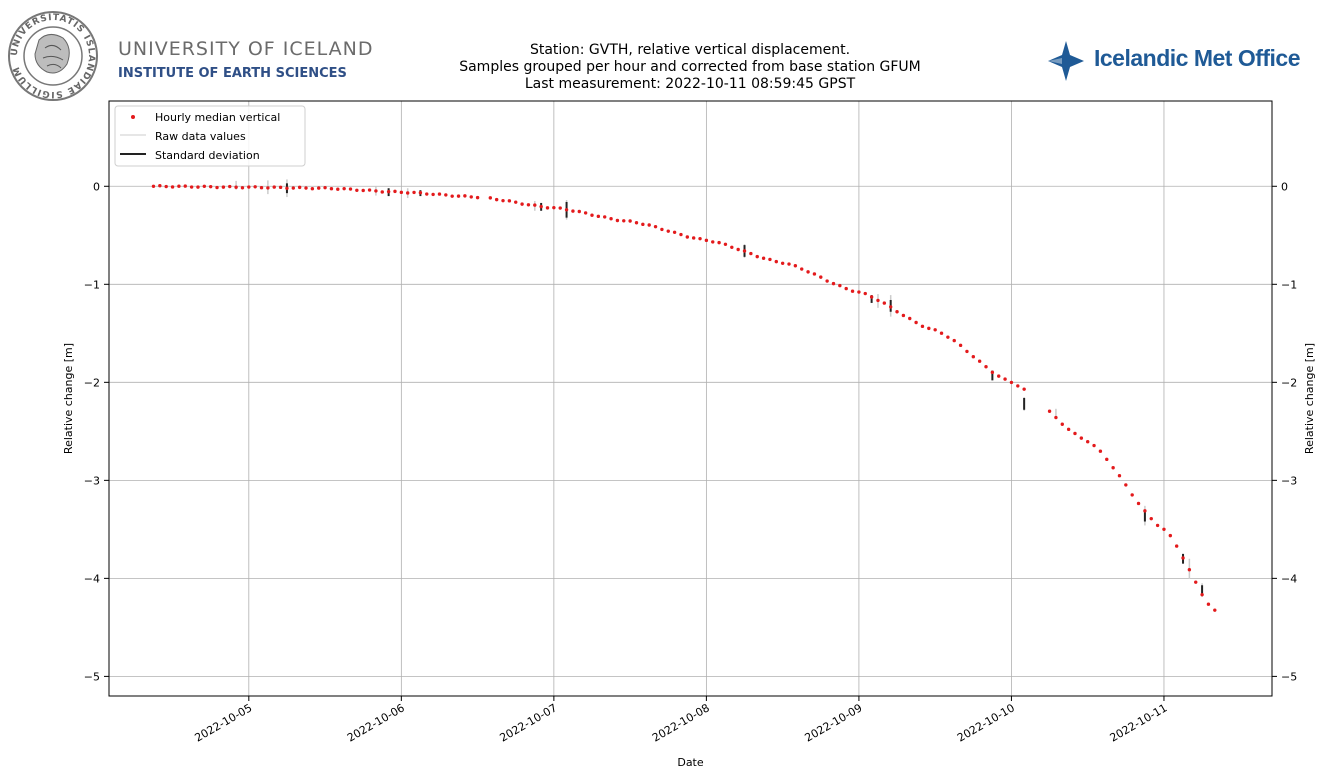  I want to click on y-tick-label-left: −3, so click(92, 480).